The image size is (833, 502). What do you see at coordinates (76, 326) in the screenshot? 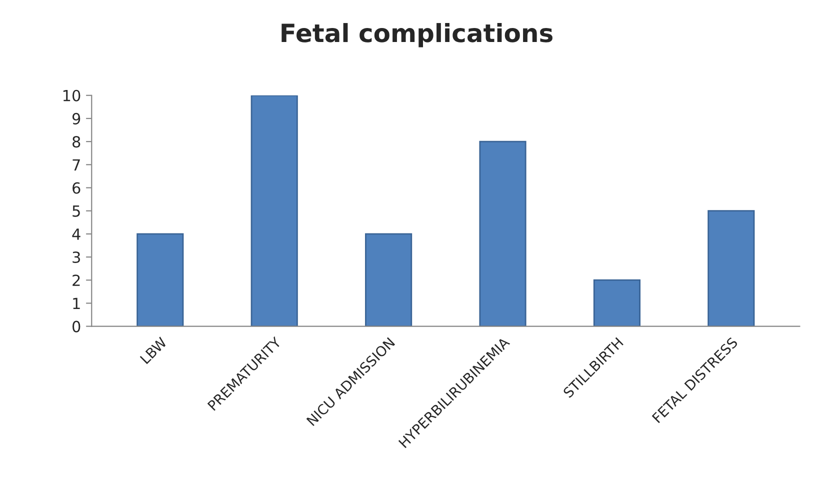
I see `y-tick-label: 0` at bounding box center [76, 326].